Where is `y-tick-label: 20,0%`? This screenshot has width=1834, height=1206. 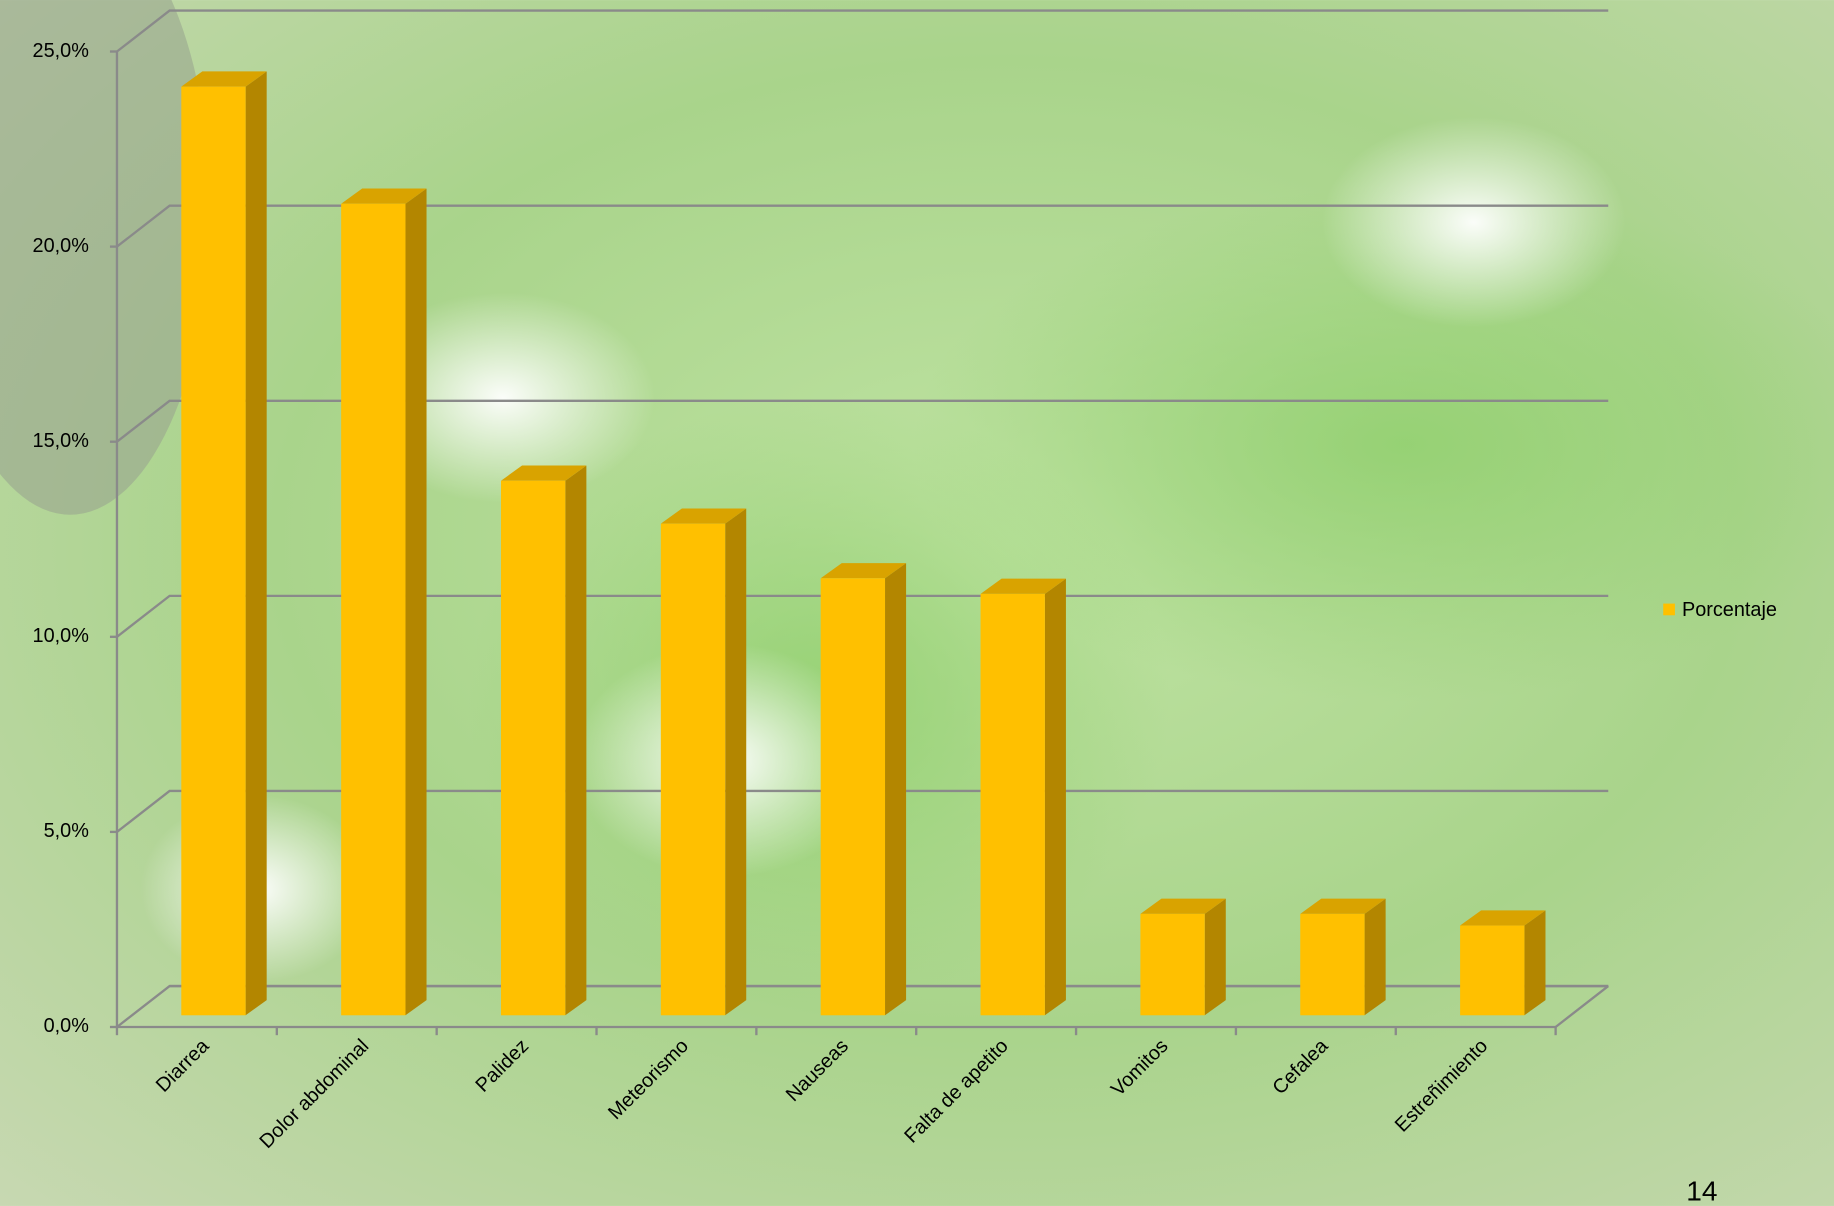 y-tick-label: 20,0% is located at coordinates (61, 246).